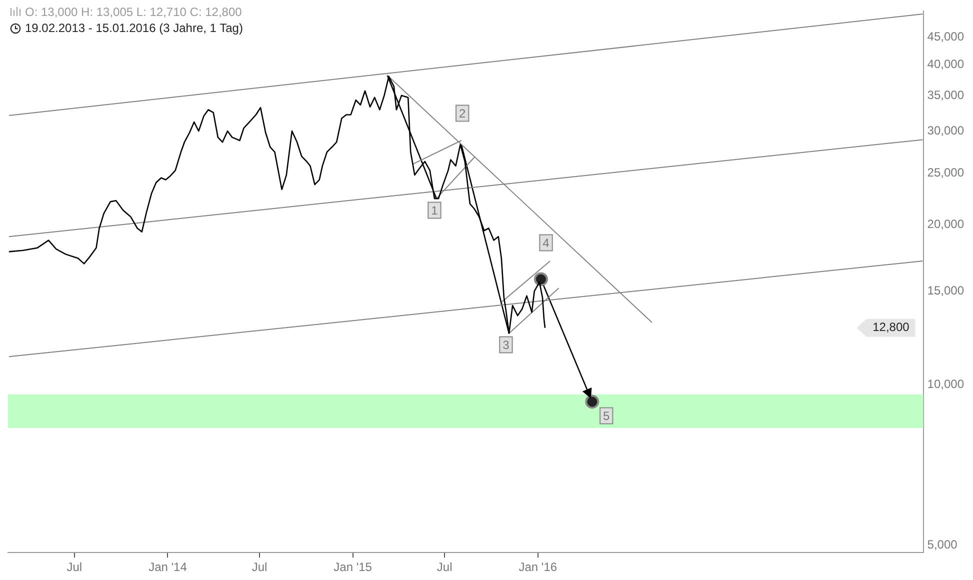  What do you see at coordinates (134, 28) in the screenshot?
I see `text: 19.02.2013 - 15.01.2016 (3 Jahre, 1 Tag)` at bounding box center [134, 28].